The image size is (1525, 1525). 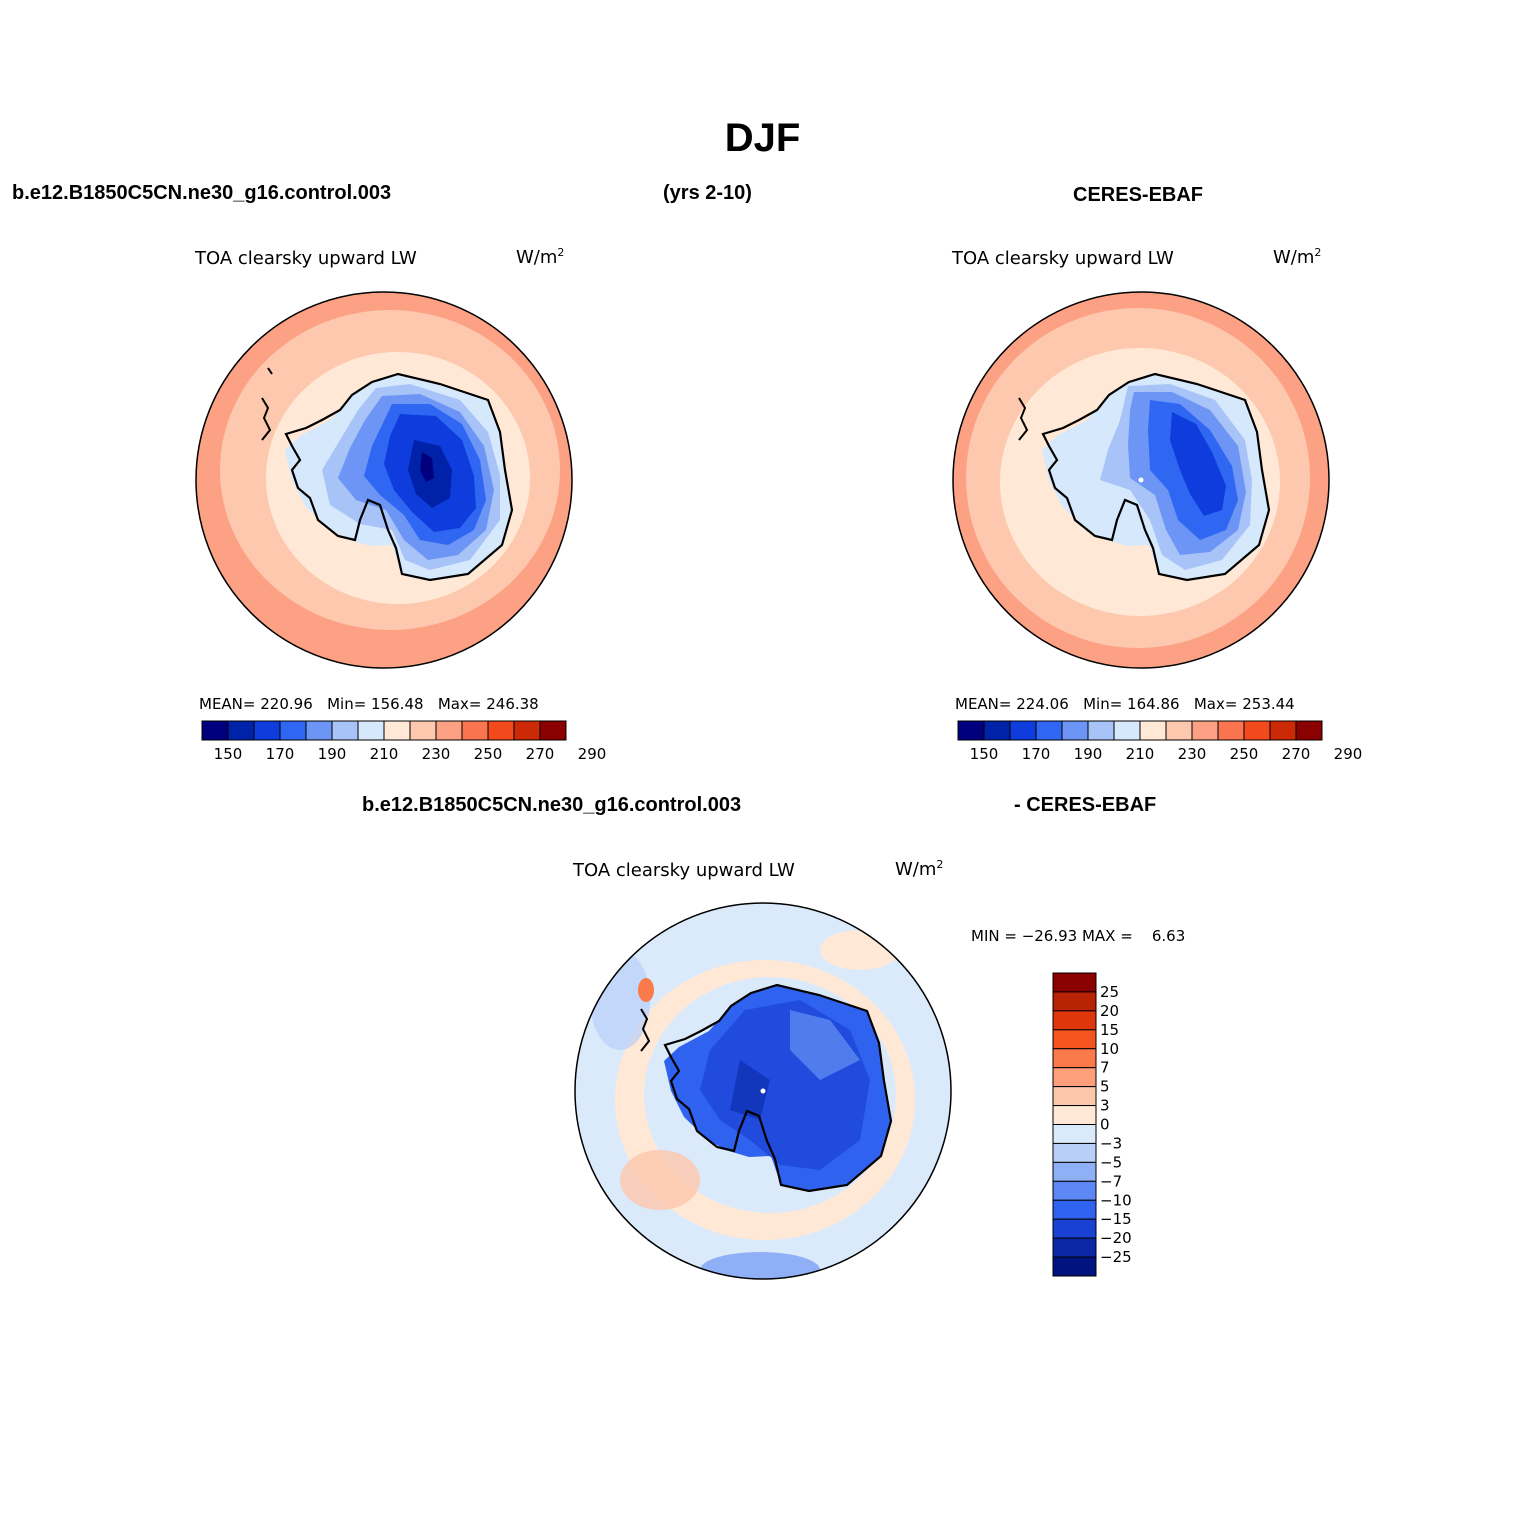 What do you see at coordinates (1105, 1106) in the screenshot?
I see `colorbar-tick-label: 3` at bounding box center [1105, 1106].